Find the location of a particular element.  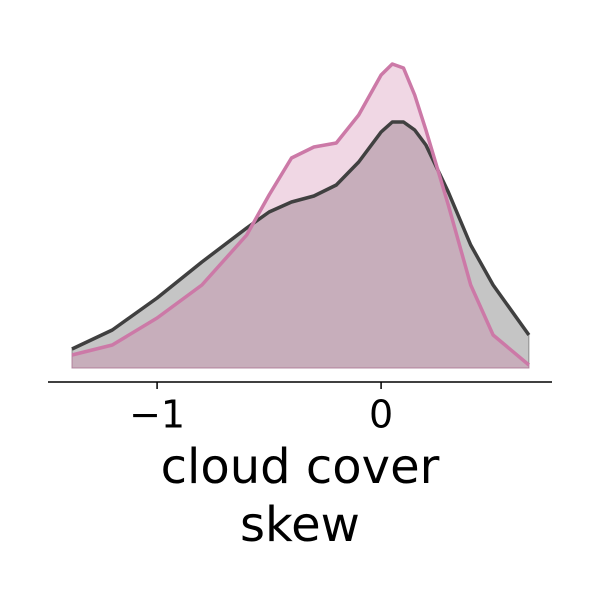

x-tick-label: 0 is located at coordinates (381, 415).